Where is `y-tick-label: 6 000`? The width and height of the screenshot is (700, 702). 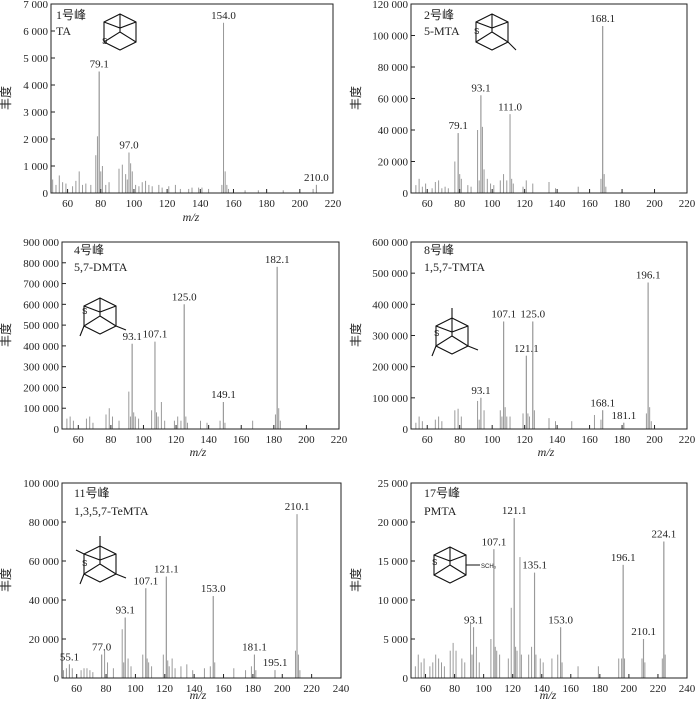 y-tick-label: 6 000 is located at coordinates (35, 32).